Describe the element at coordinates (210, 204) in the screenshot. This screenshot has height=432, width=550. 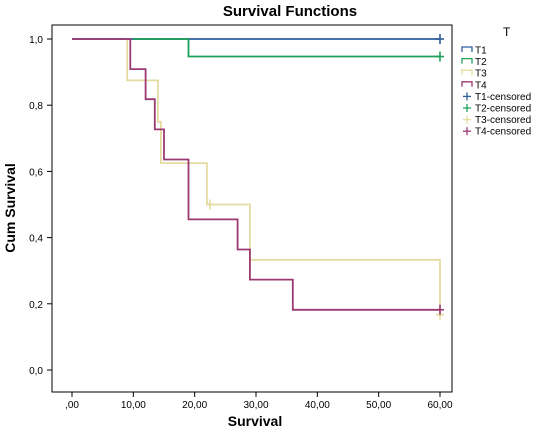
I see `censor-marker-t3` at that location.